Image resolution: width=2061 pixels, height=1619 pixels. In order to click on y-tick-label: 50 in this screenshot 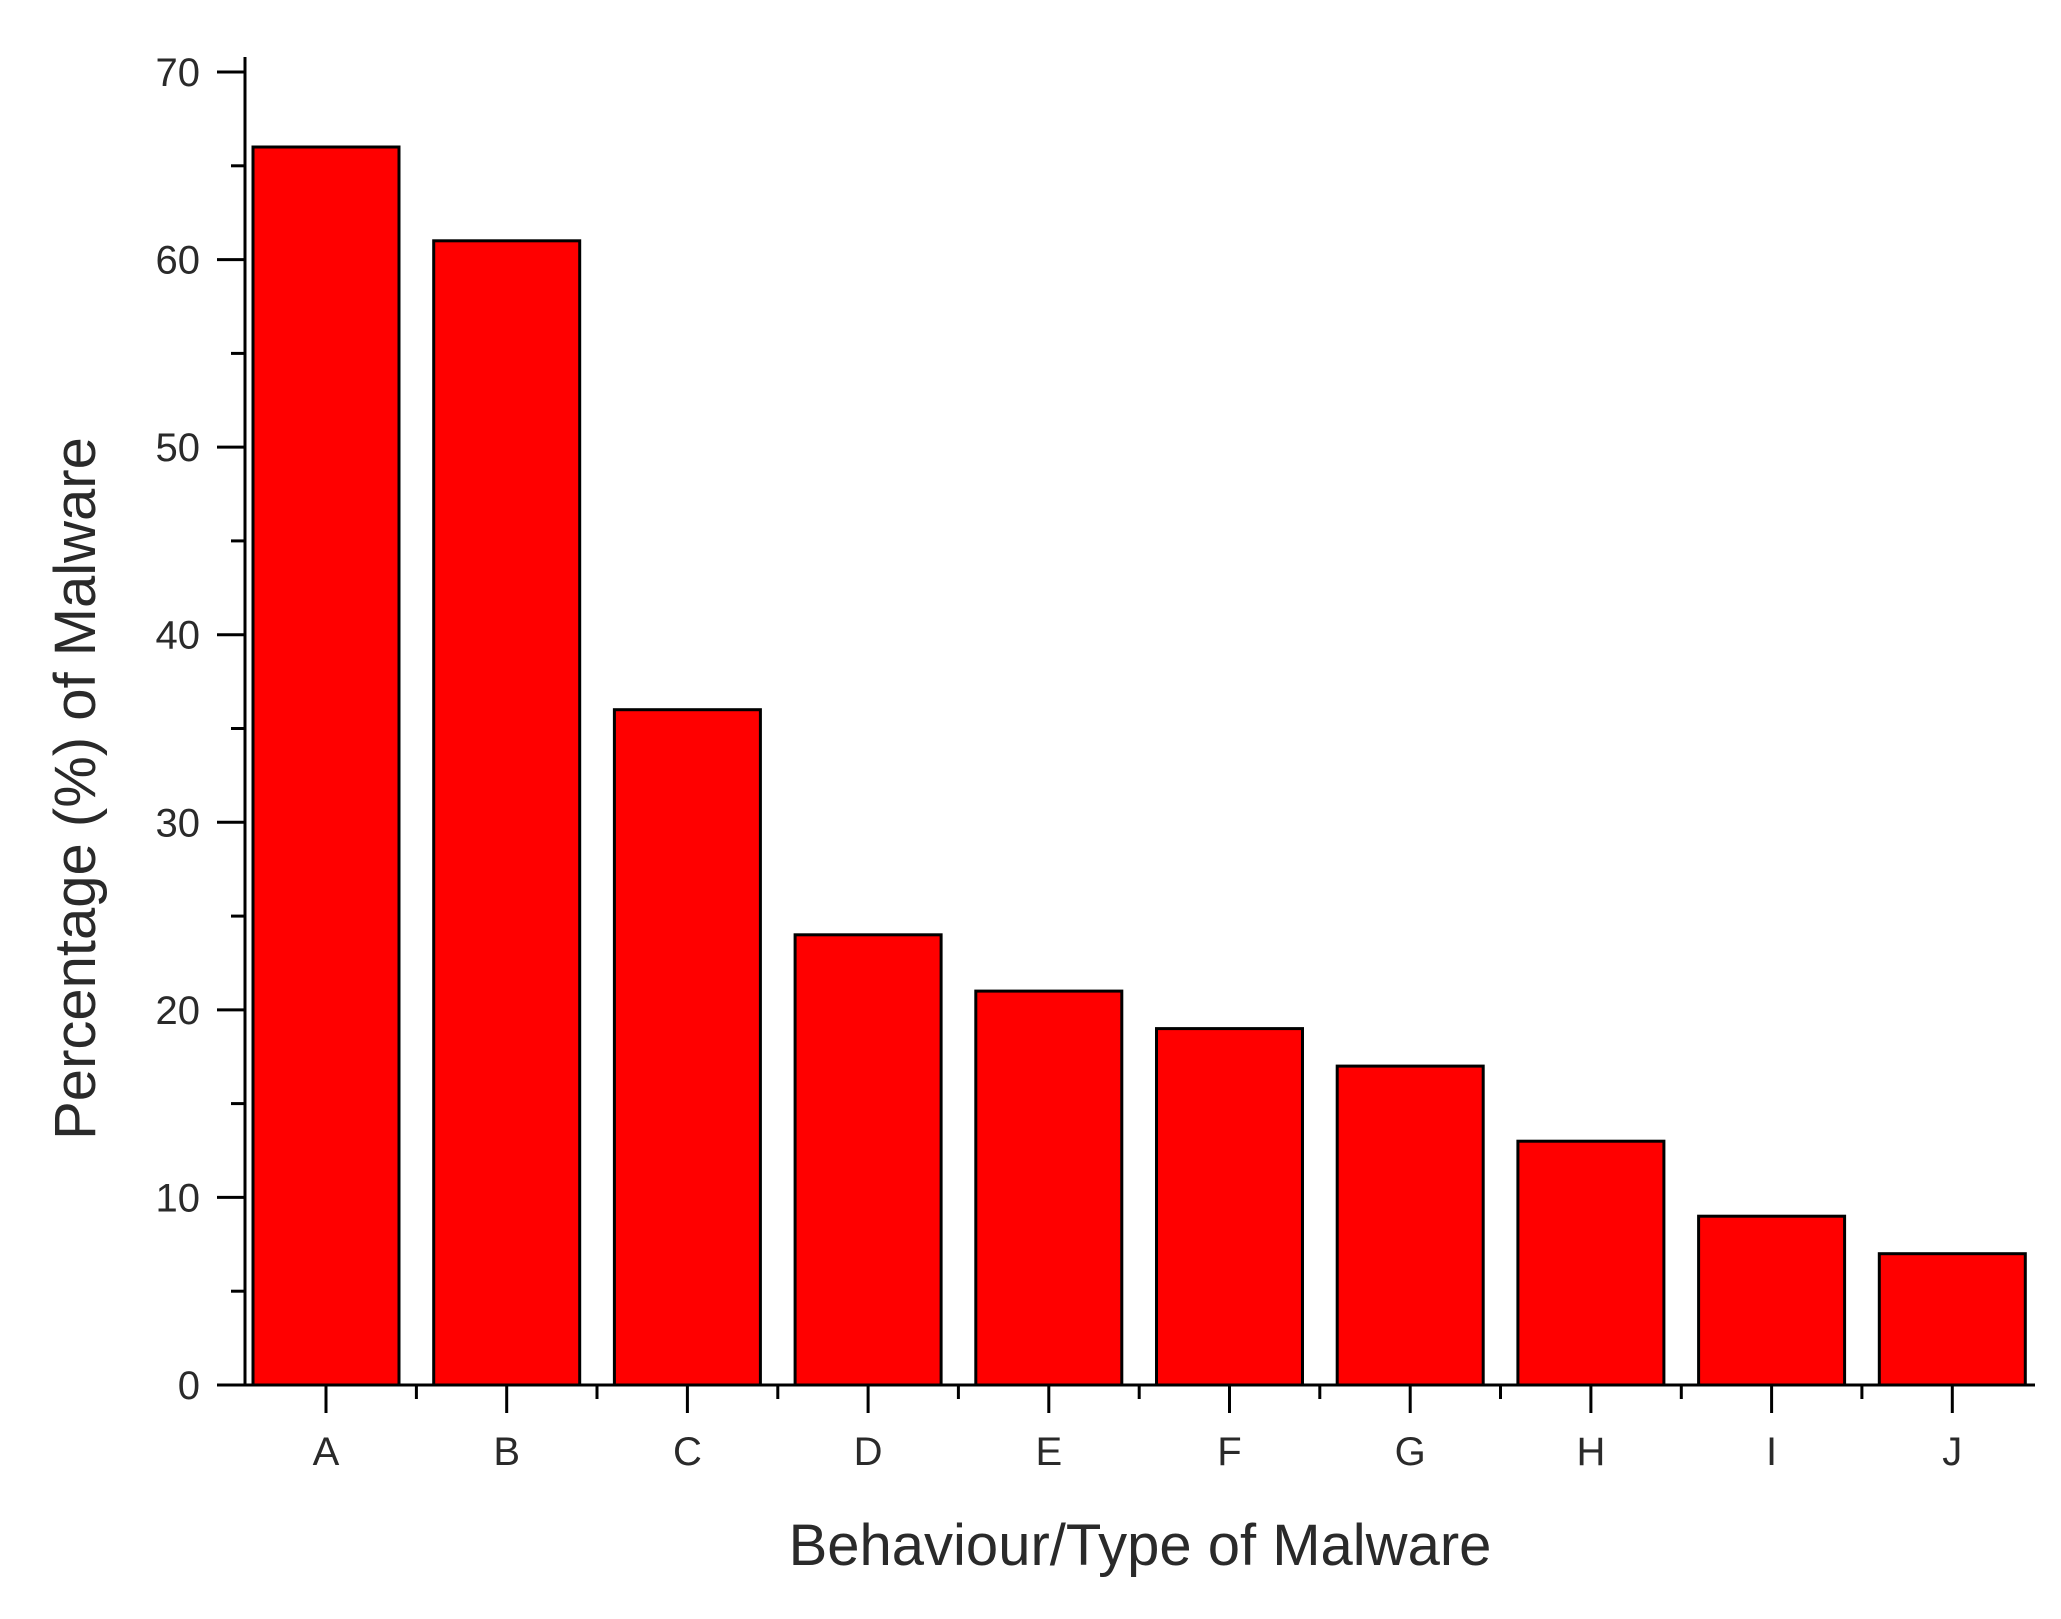, I will do `click(178, 448)`.